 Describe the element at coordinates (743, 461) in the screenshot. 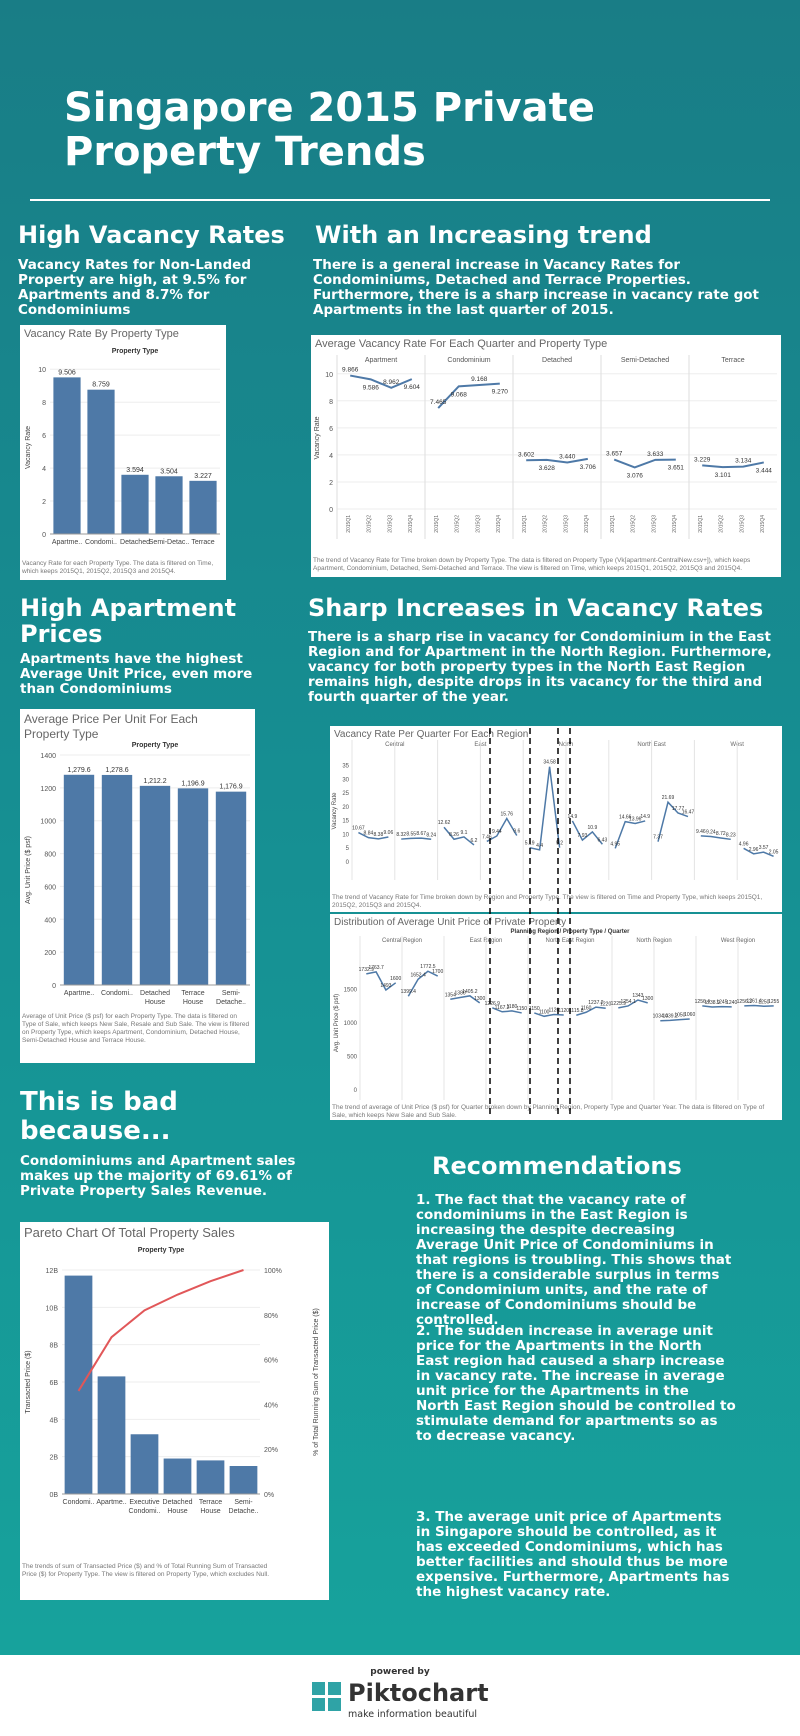

I see `point-label: 3.134` at that location.